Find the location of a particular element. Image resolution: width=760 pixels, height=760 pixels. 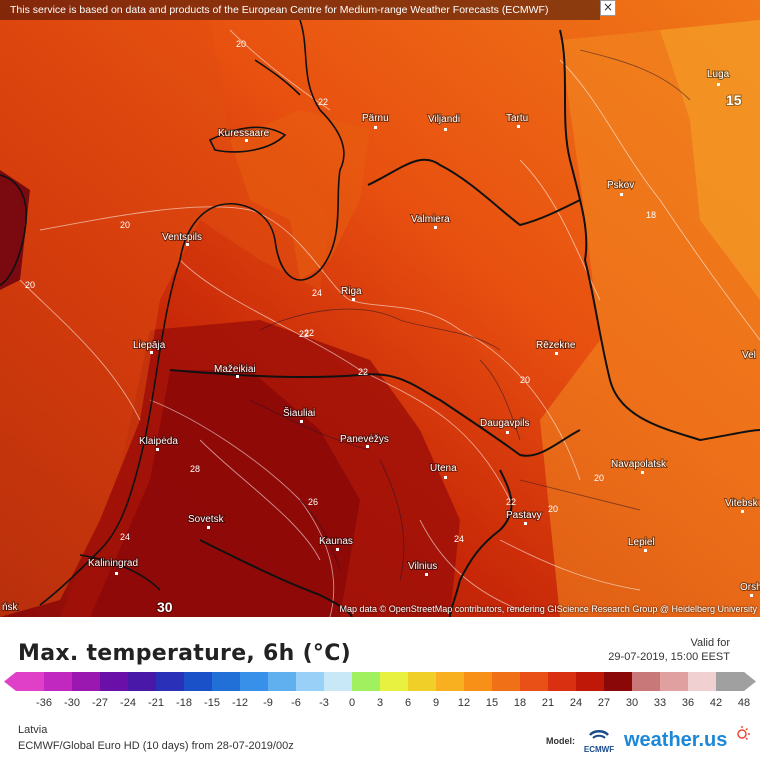

city-lepiel: Lepiel is located at coordinates (641, 544).